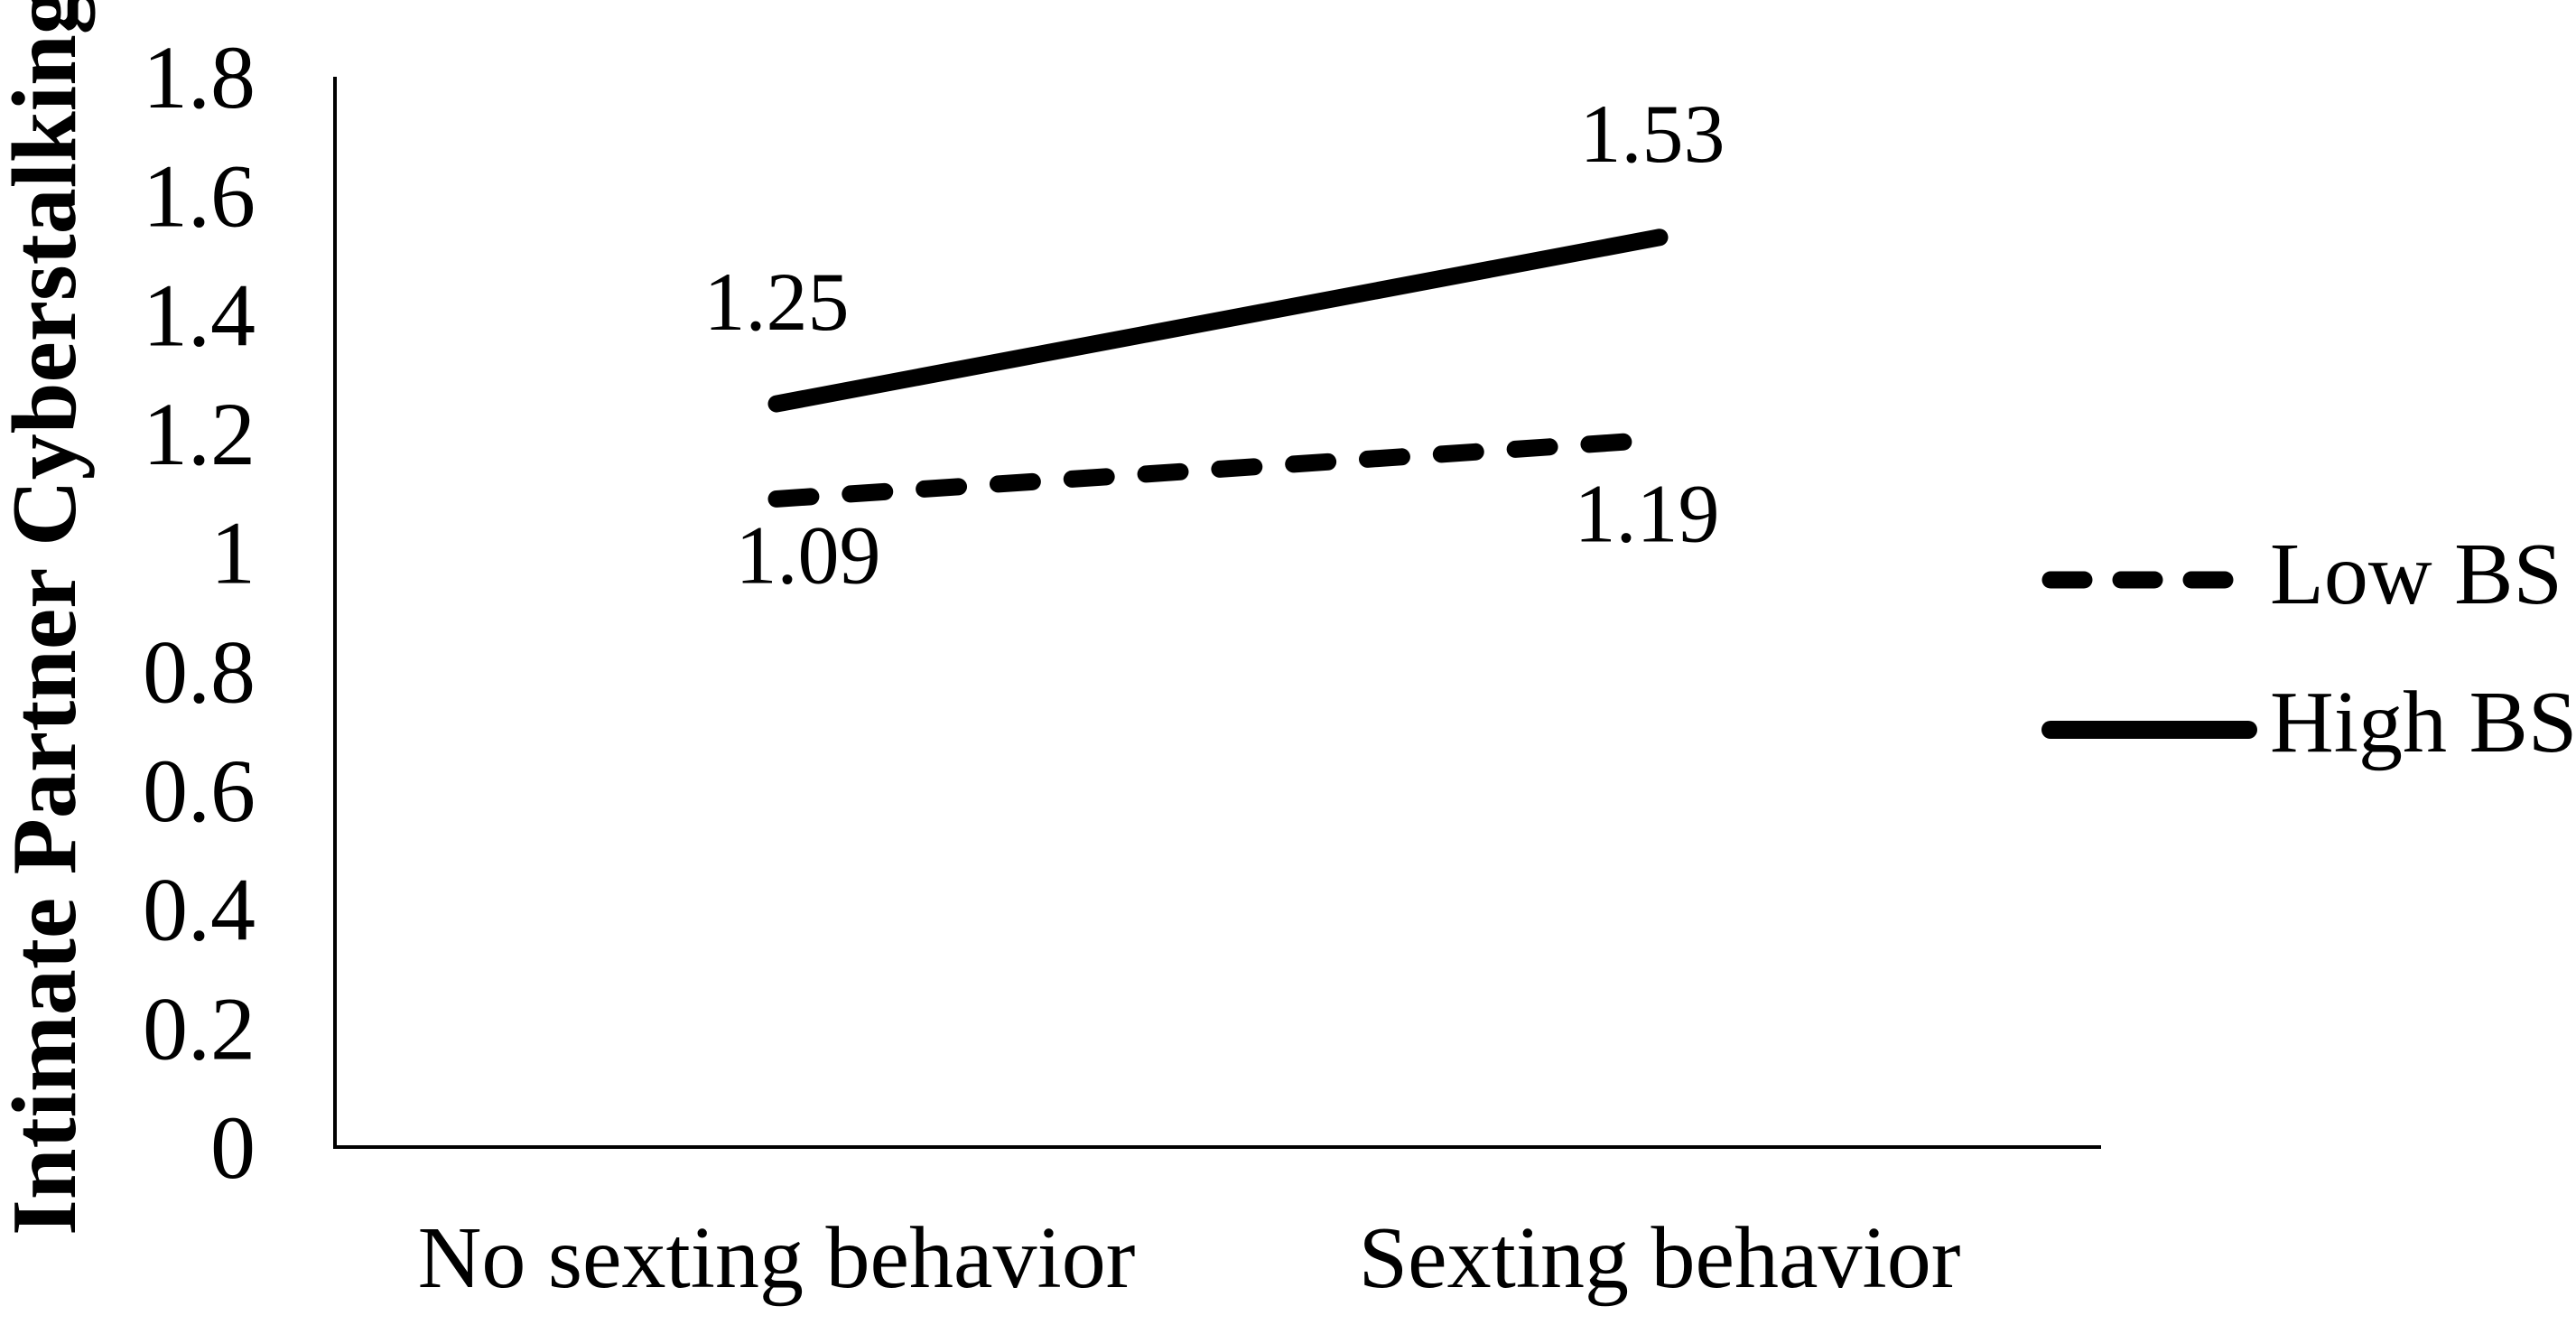 Image resolution: width=2576 pixels, height=1325 pixels. What do you see at coordinates (199, 315) in the screenshot?
I see `y-tick-label: 1.4` at bounding box center [199, 315].